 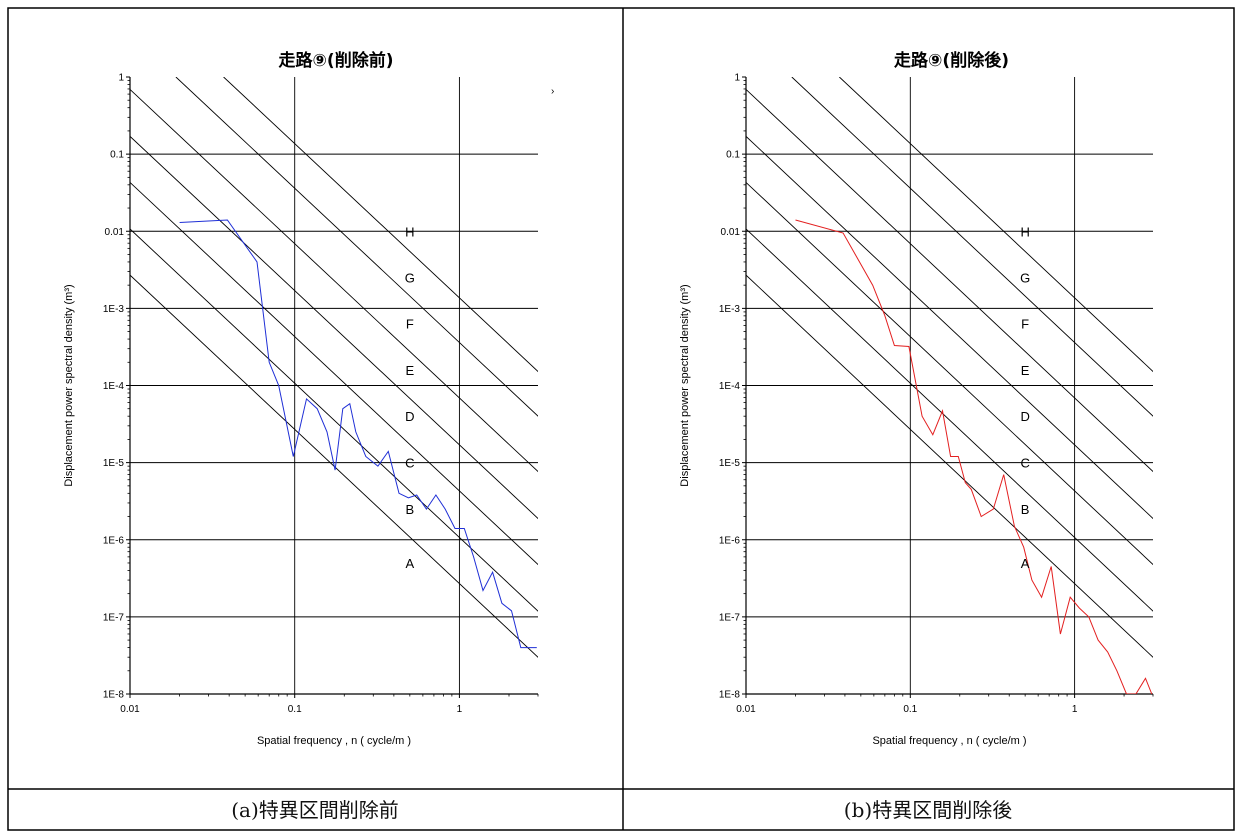 I want to click on caption-a: (a)特異区間削除前, so click(x=315, y=810).